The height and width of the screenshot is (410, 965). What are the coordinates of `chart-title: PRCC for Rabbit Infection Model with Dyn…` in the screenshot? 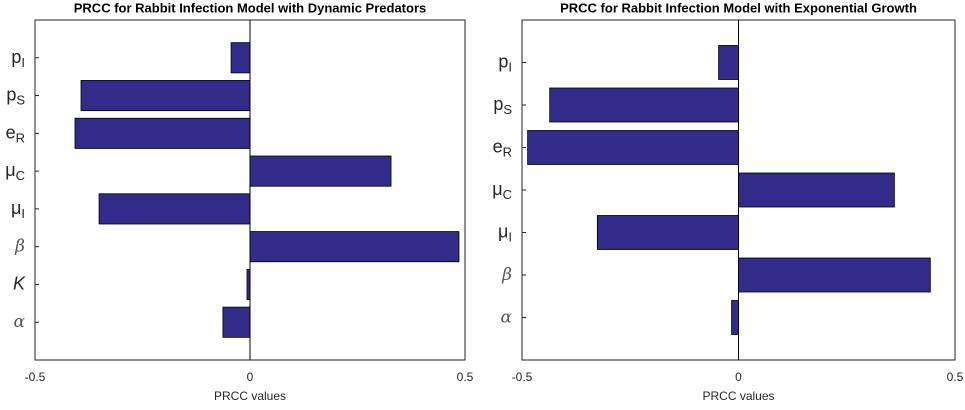 It's located at (250, 7).